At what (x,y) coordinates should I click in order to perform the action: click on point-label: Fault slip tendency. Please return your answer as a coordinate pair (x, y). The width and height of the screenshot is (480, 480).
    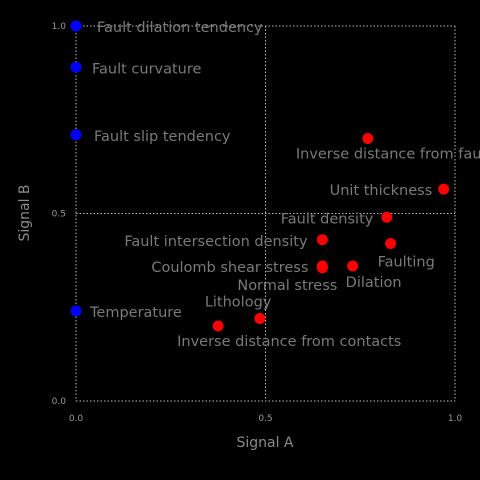
    Looking at the image, I should click on (162, 137).